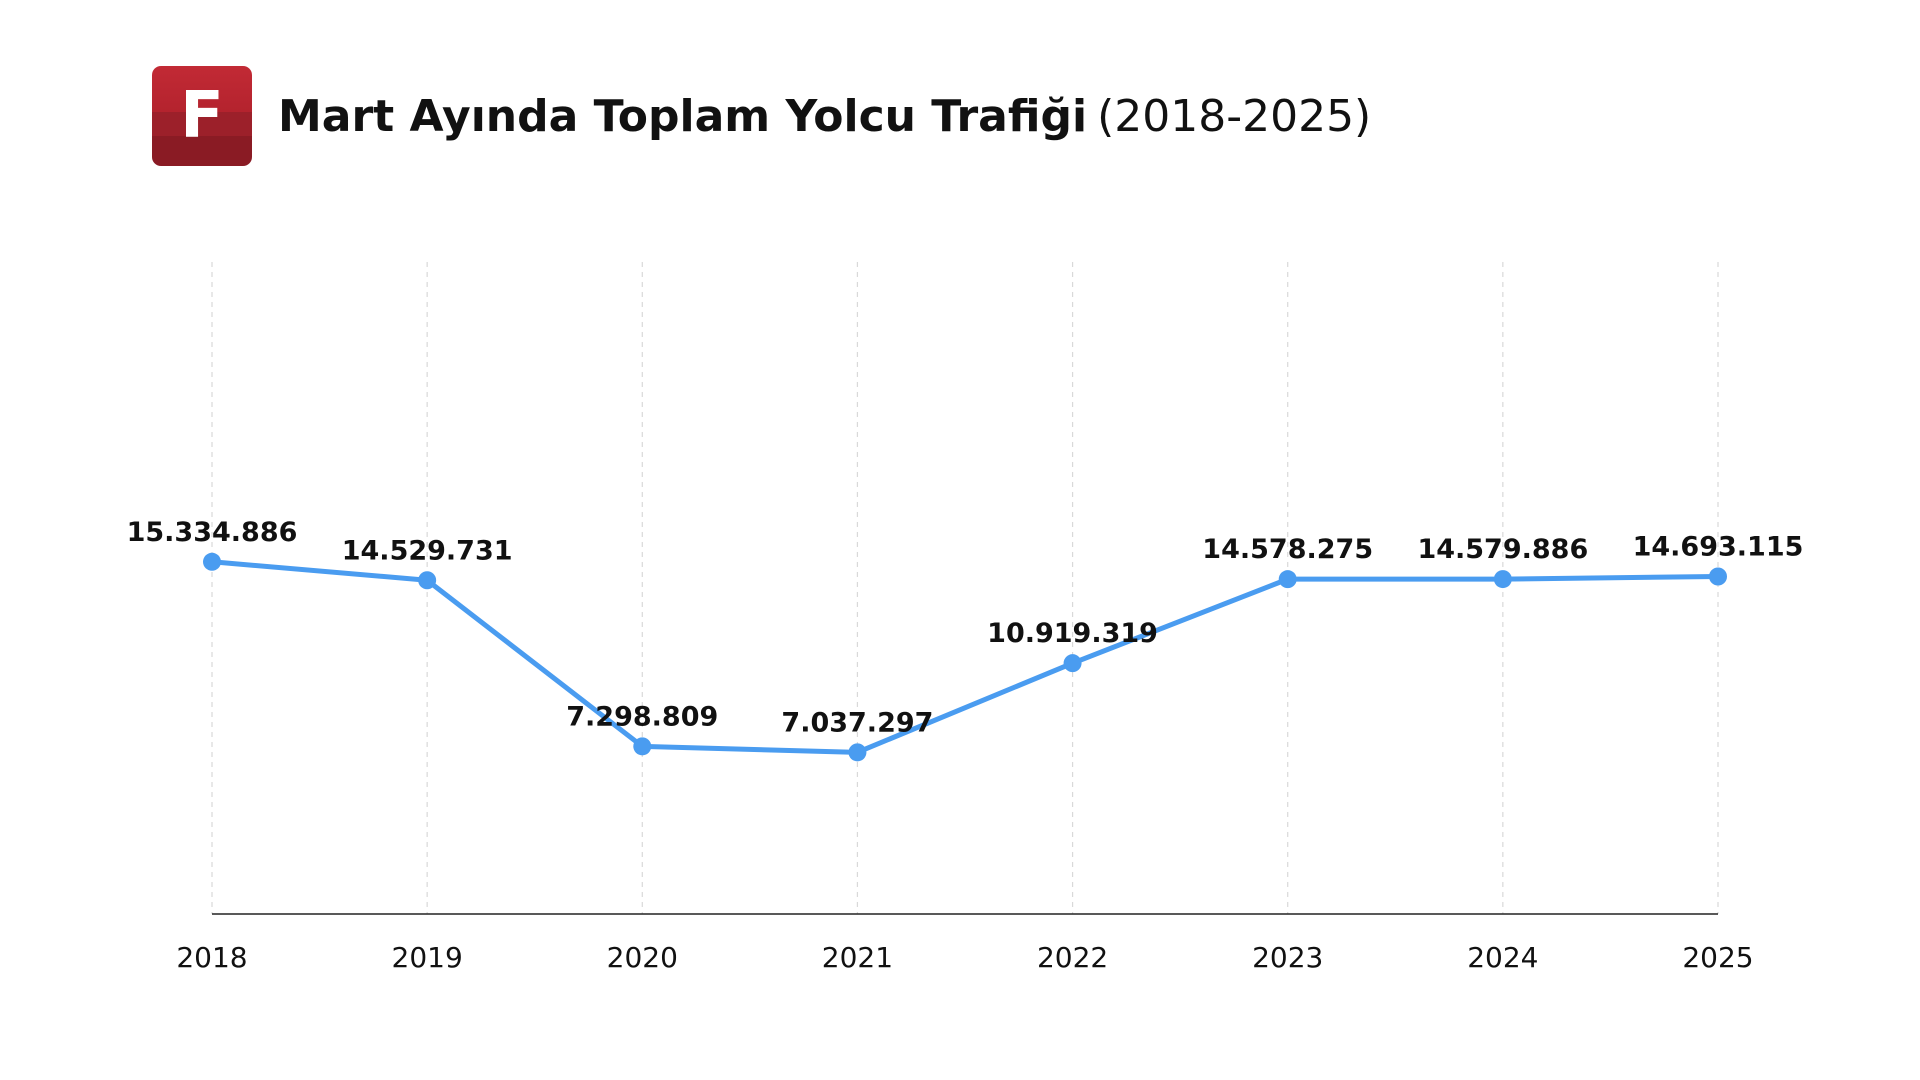 The image size is (1920, 1080). I want to click on x-tick-label-2021: 2021, so click(857, 957).